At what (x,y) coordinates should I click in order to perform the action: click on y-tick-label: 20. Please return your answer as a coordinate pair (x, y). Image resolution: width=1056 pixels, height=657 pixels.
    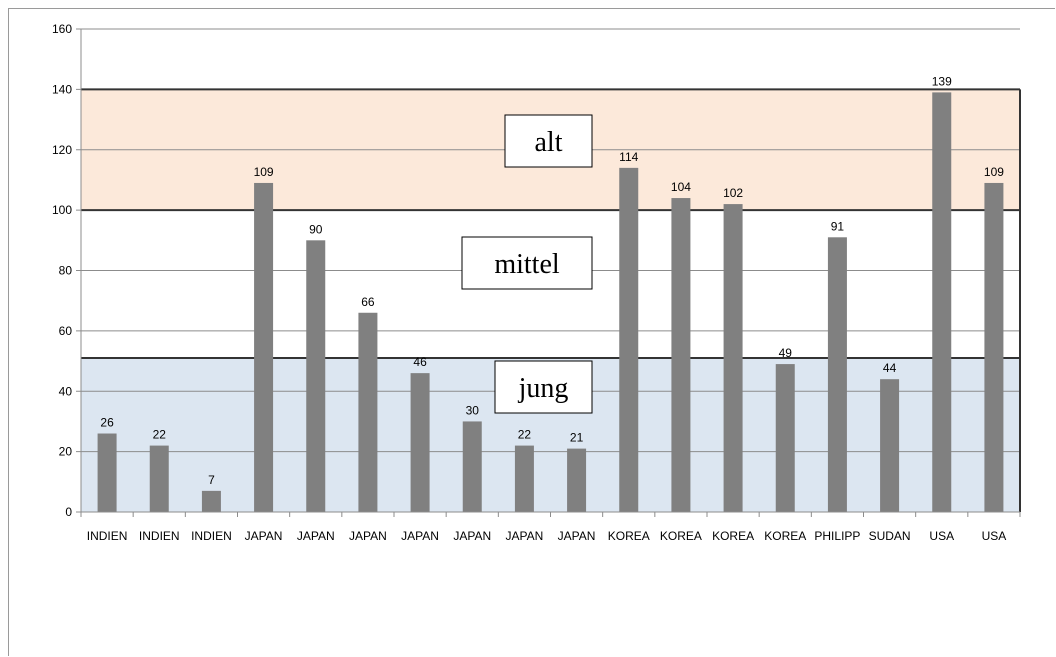
    Looking at the image, I should click on (66, 452).